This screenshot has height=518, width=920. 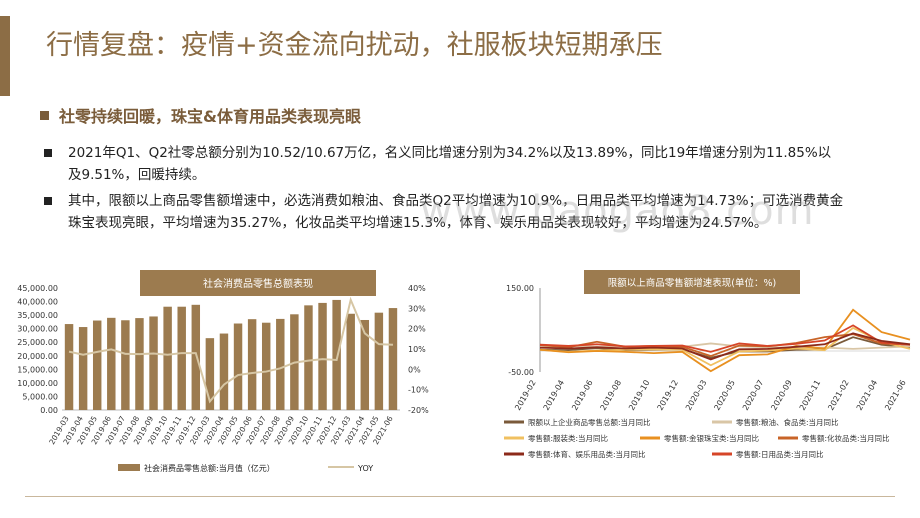 I want to click on section-subtitle: 社零持续回暖，珠宝&体育用品类表现亮眼, so click(x=200, y=115).